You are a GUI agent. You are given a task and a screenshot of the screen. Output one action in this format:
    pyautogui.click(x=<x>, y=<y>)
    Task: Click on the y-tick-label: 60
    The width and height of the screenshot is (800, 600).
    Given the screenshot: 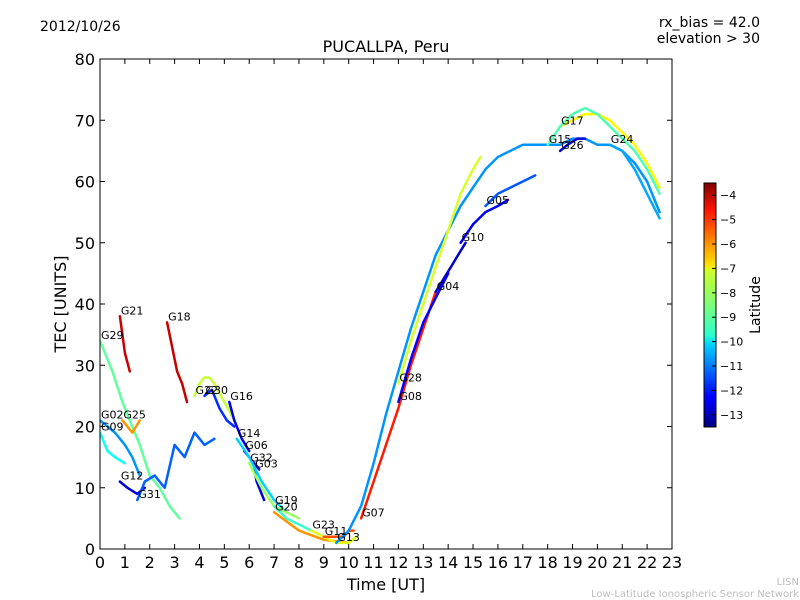 What is the action you would take?
    pyautogui.click(x=85, y=182)
    